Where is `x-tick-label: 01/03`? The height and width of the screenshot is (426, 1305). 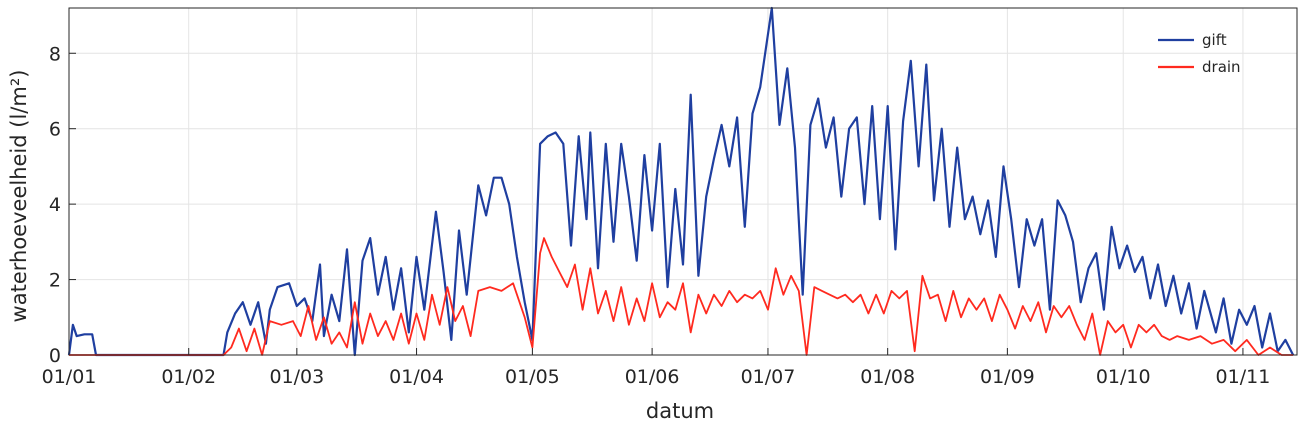
x-tick-label: 01/03 is located at coordinates (296, 377).